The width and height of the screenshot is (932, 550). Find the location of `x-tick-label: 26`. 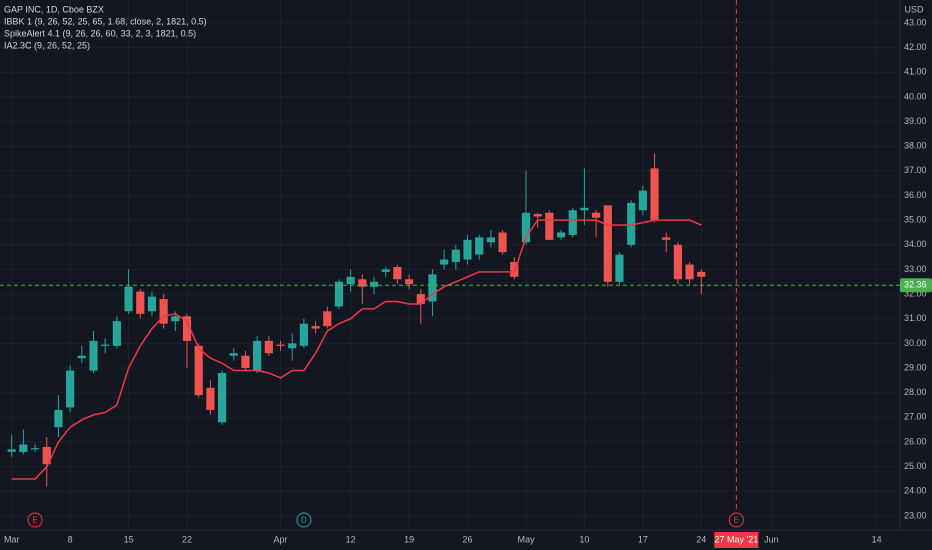

x-tick-label: 26 is located at coordinates (468, 539).